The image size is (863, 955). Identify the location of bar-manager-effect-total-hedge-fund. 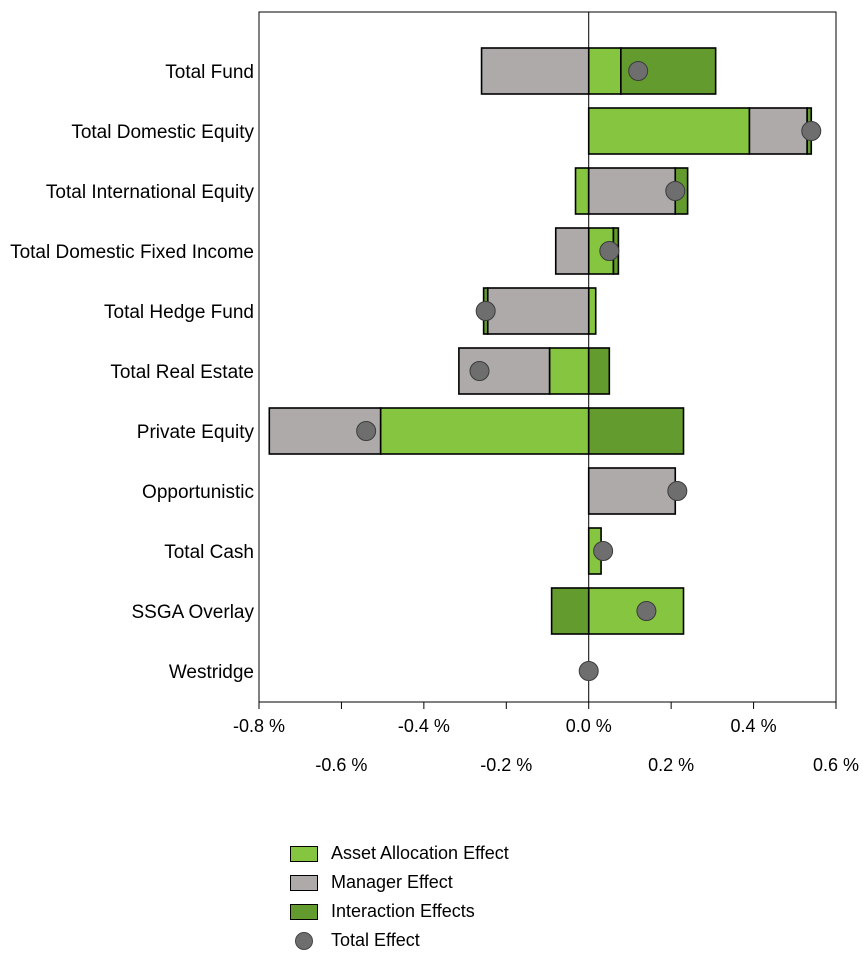
(538, 311).